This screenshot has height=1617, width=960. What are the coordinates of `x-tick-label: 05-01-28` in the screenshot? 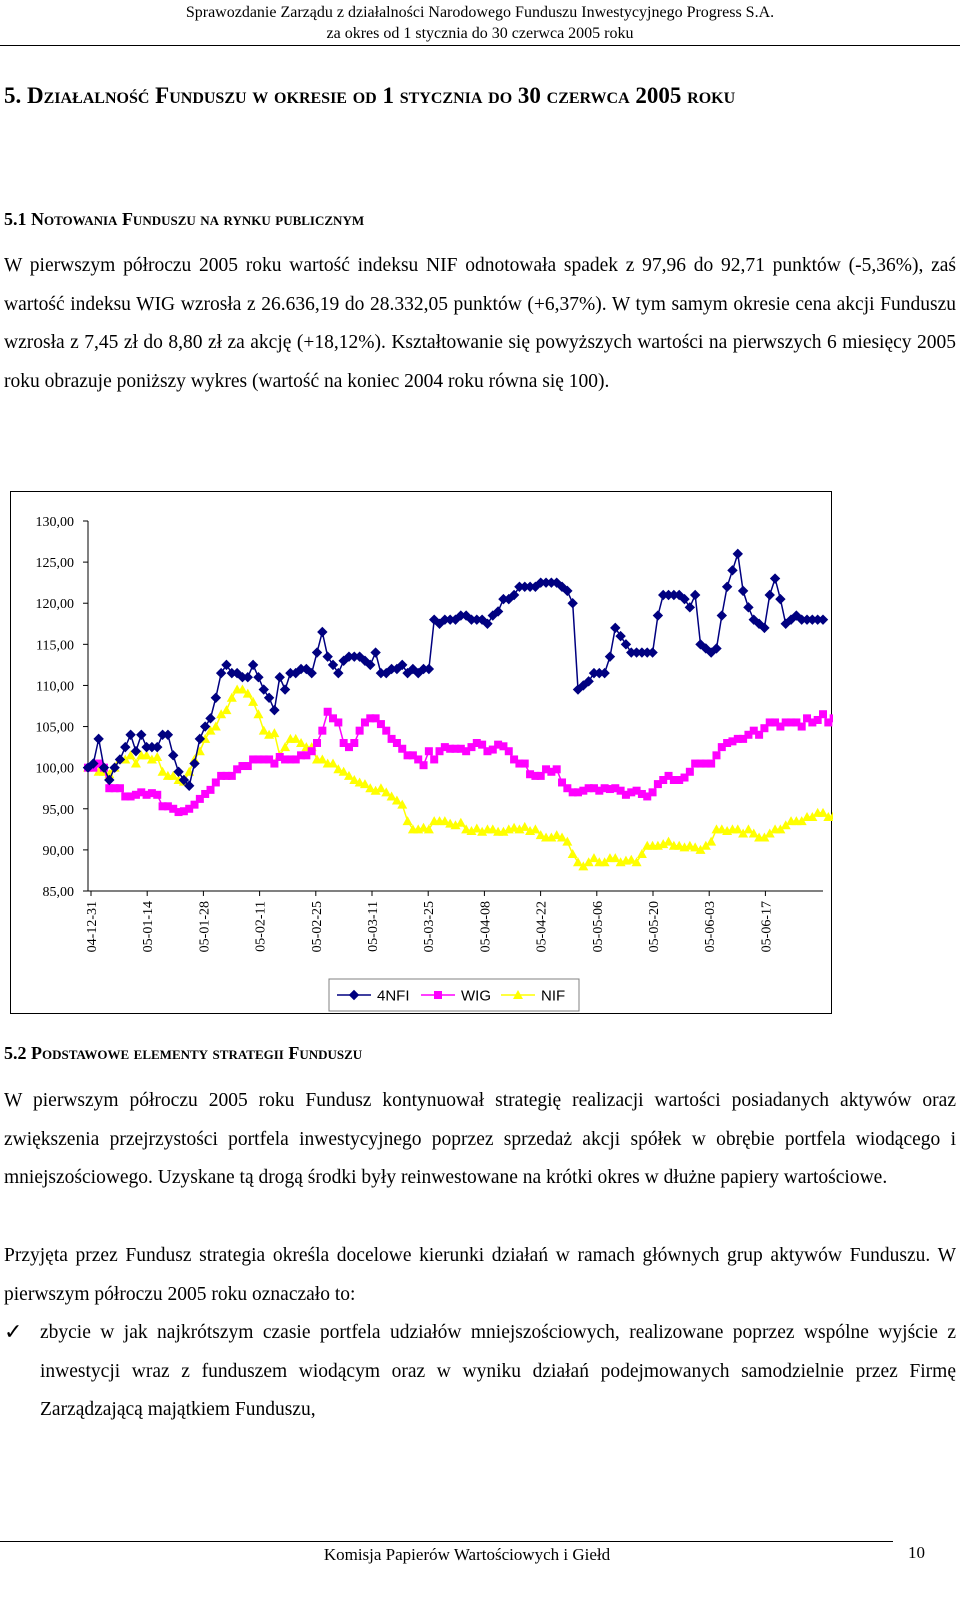 It's located at (204, 926).